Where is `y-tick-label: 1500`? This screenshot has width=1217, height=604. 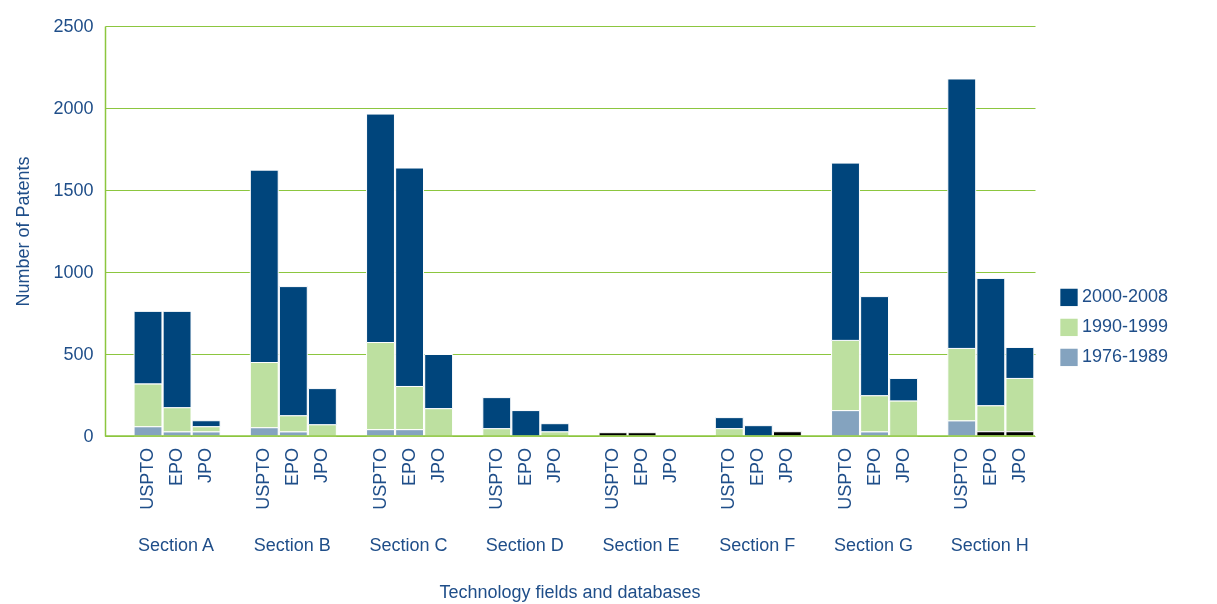
y-tick-label: 1500 is located at coordinates (73, 189).